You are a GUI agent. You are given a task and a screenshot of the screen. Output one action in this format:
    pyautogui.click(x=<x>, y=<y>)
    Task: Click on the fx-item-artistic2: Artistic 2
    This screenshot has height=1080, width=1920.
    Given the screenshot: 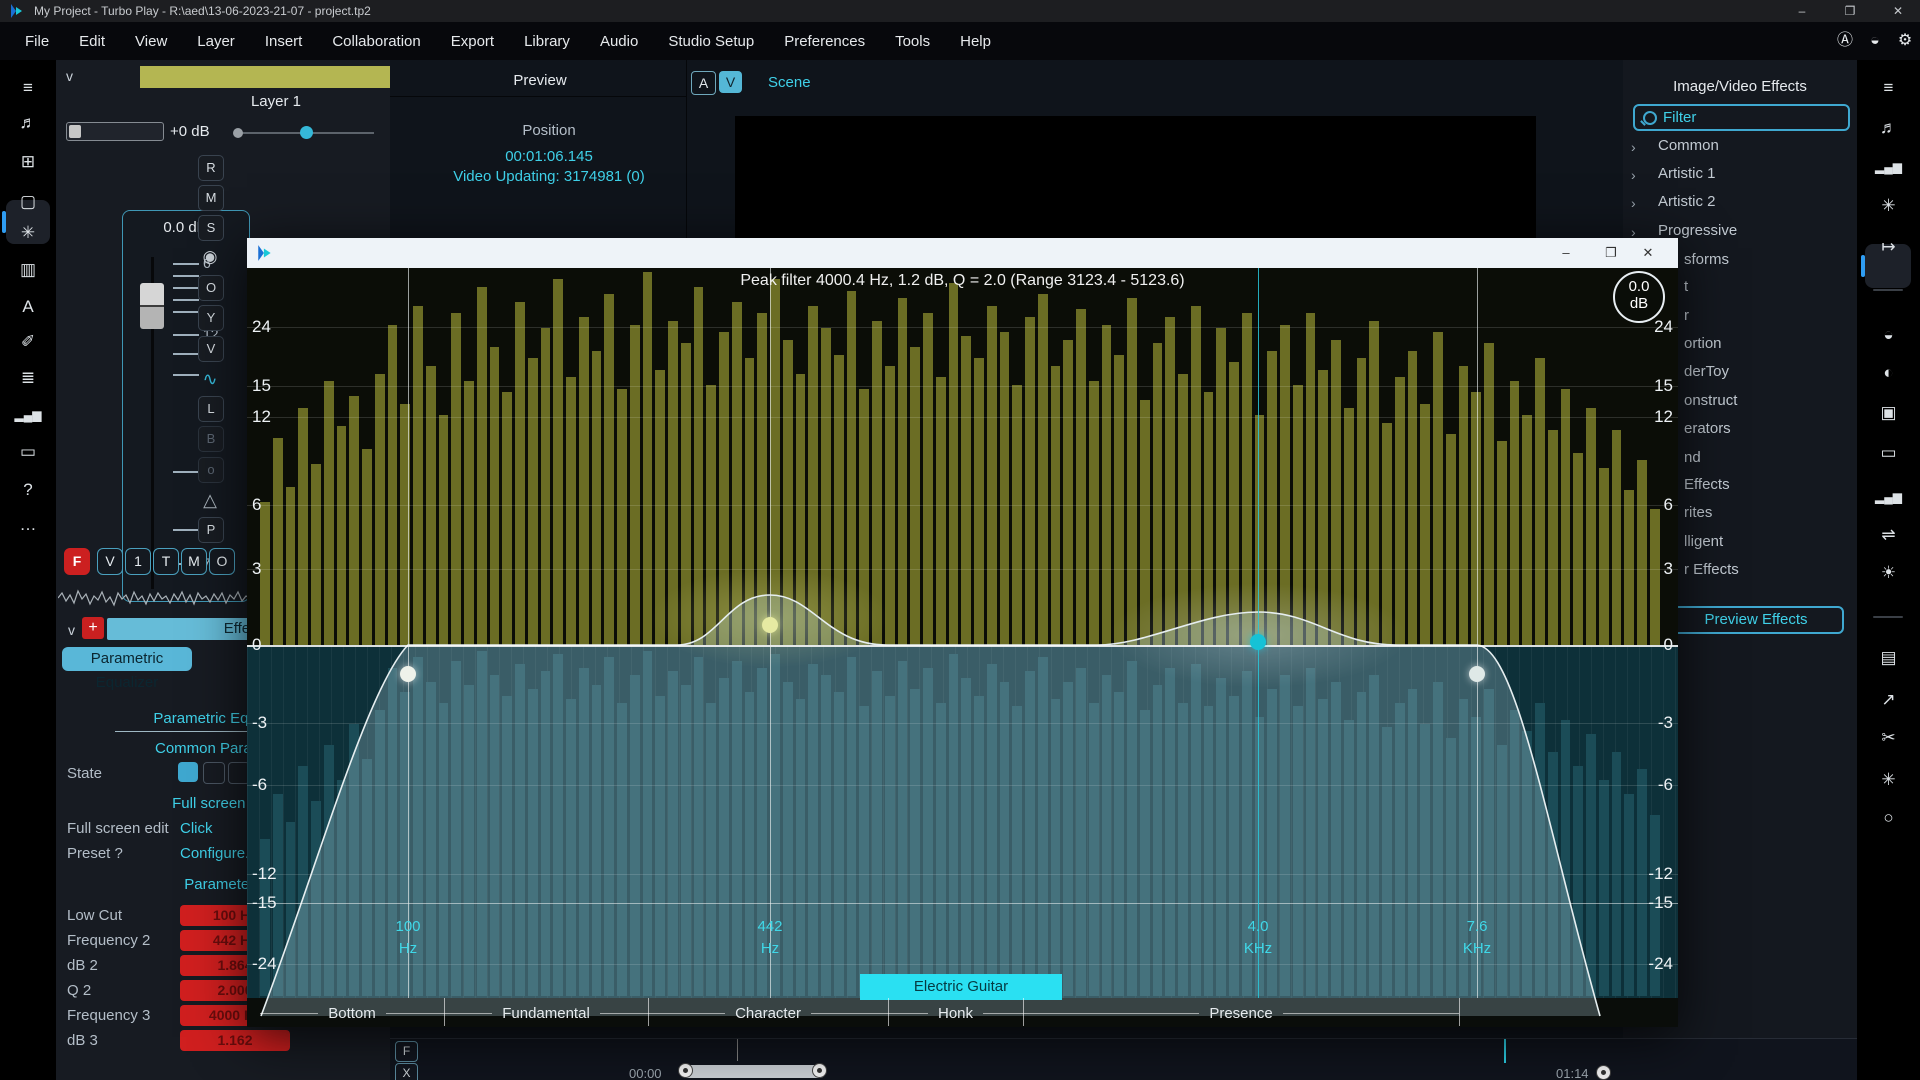 What is the action you would take?
    pyautogui.click(x=1687, y=201)
    